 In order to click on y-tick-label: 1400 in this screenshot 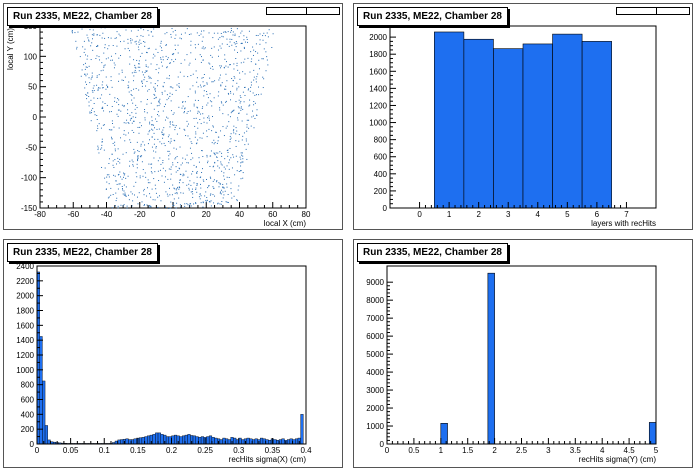, I will do `click(378, 88)`.